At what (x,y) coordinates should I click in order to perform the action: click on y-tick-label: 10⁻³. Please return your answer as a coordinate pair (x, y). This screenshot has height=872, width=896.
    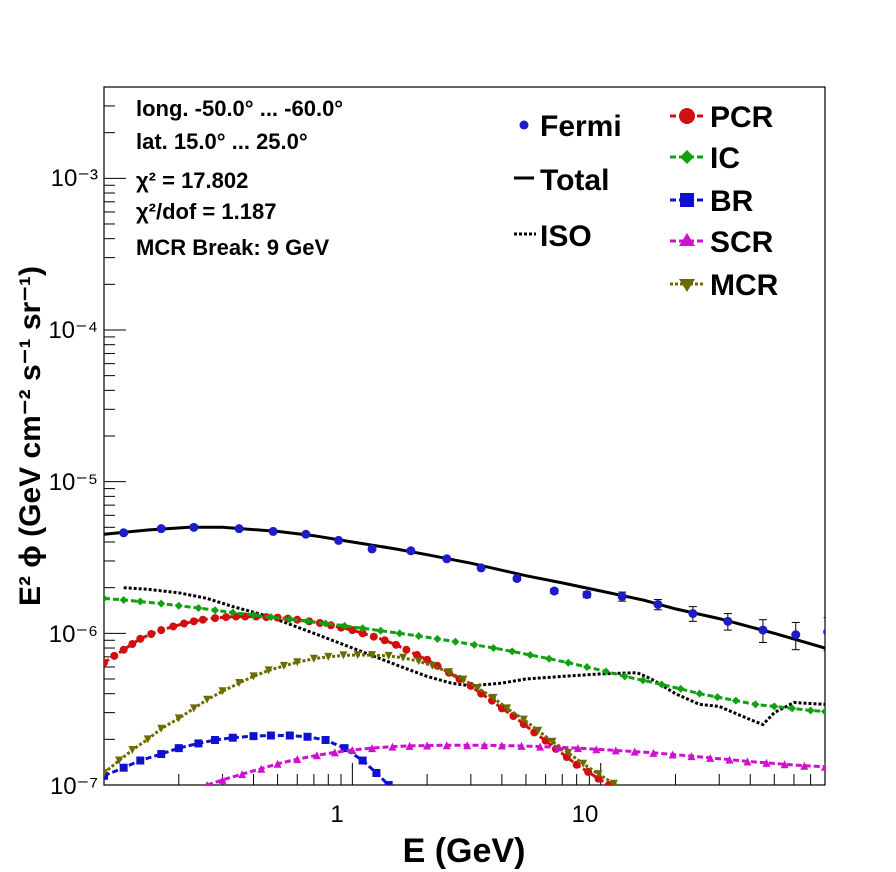
    Looking at the image, I should click on (74, 178).